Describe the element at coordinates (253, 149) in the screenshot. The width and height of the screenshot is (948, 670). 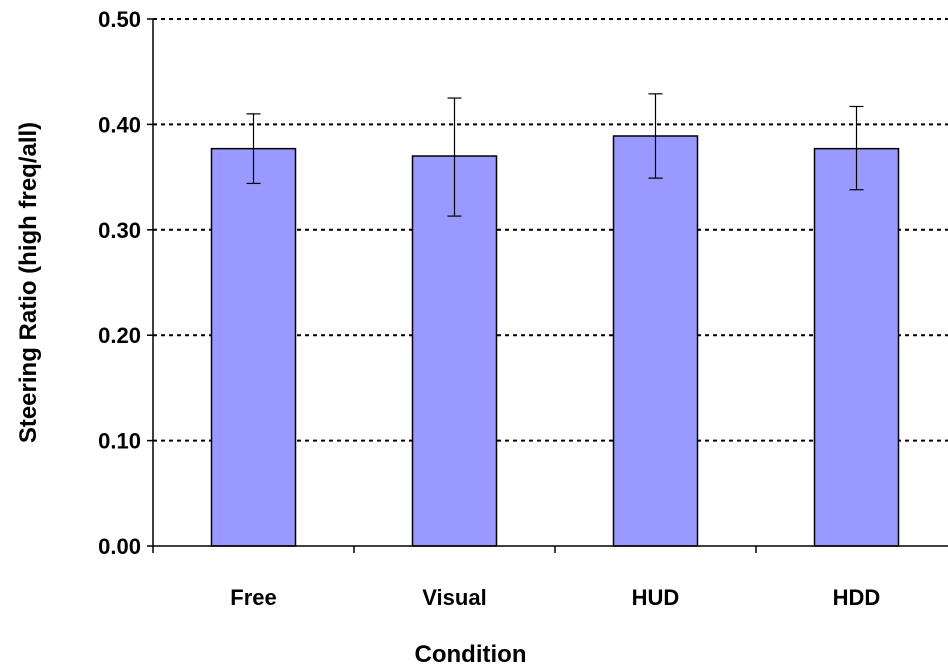
I see `error-bar-free` at that location.